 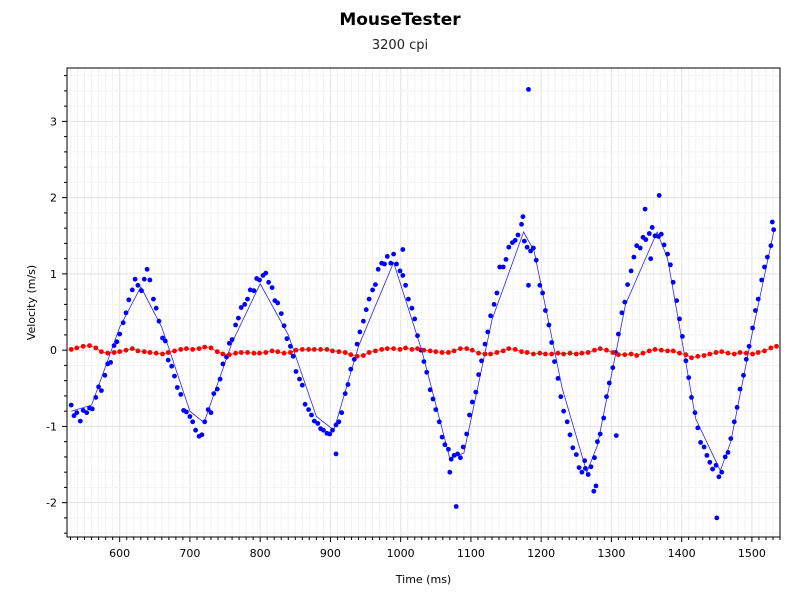 I want to click on y-tick-label: 2, so click(x=53, y=198).